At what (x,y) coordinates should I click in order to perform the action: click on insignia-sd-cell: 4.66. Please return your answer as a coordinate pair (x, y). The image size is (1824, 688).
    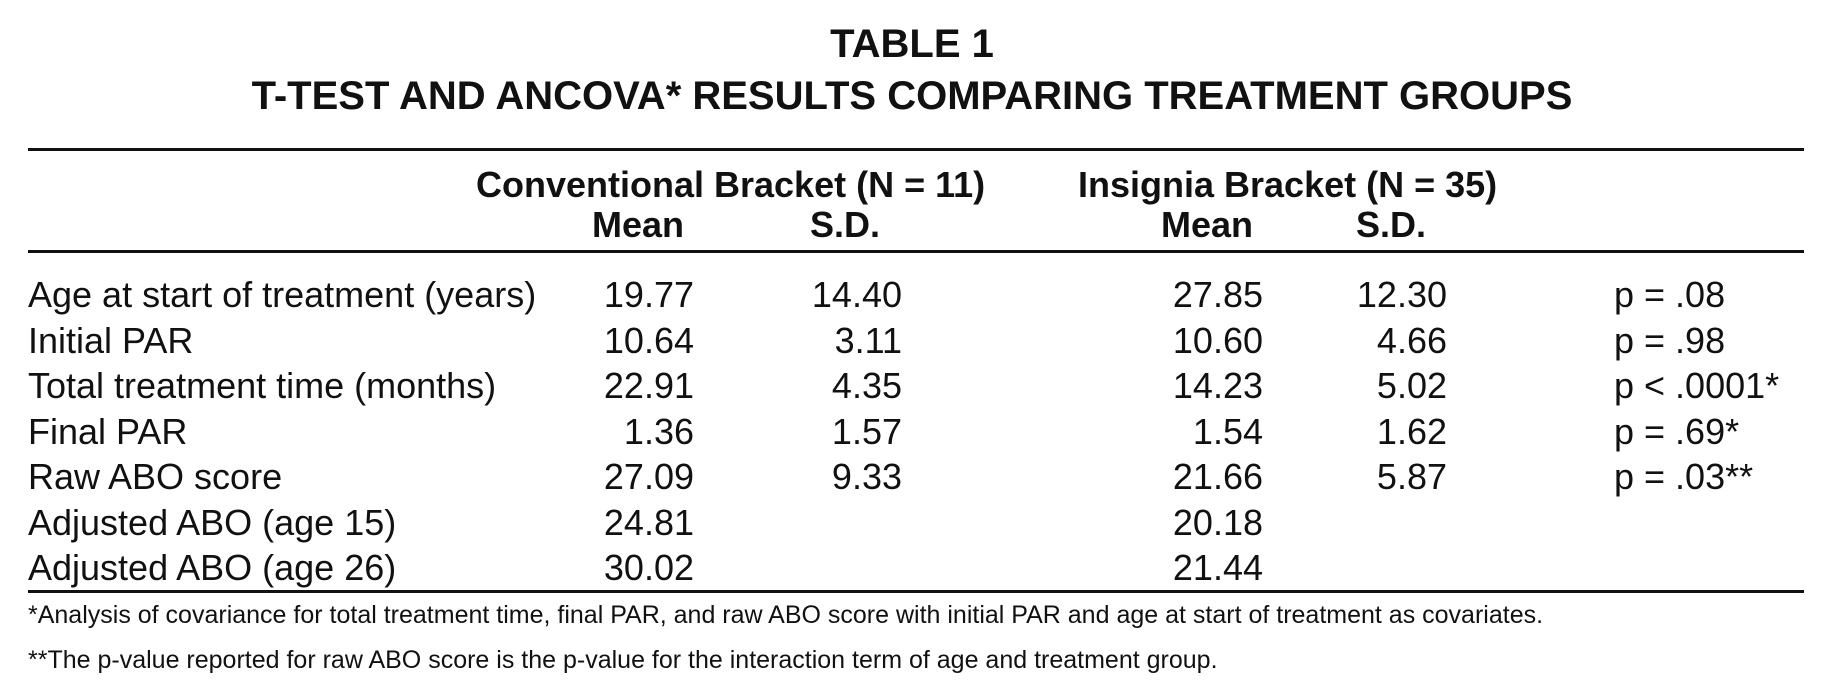
    Looking at the image, I should click on (1411, 340).